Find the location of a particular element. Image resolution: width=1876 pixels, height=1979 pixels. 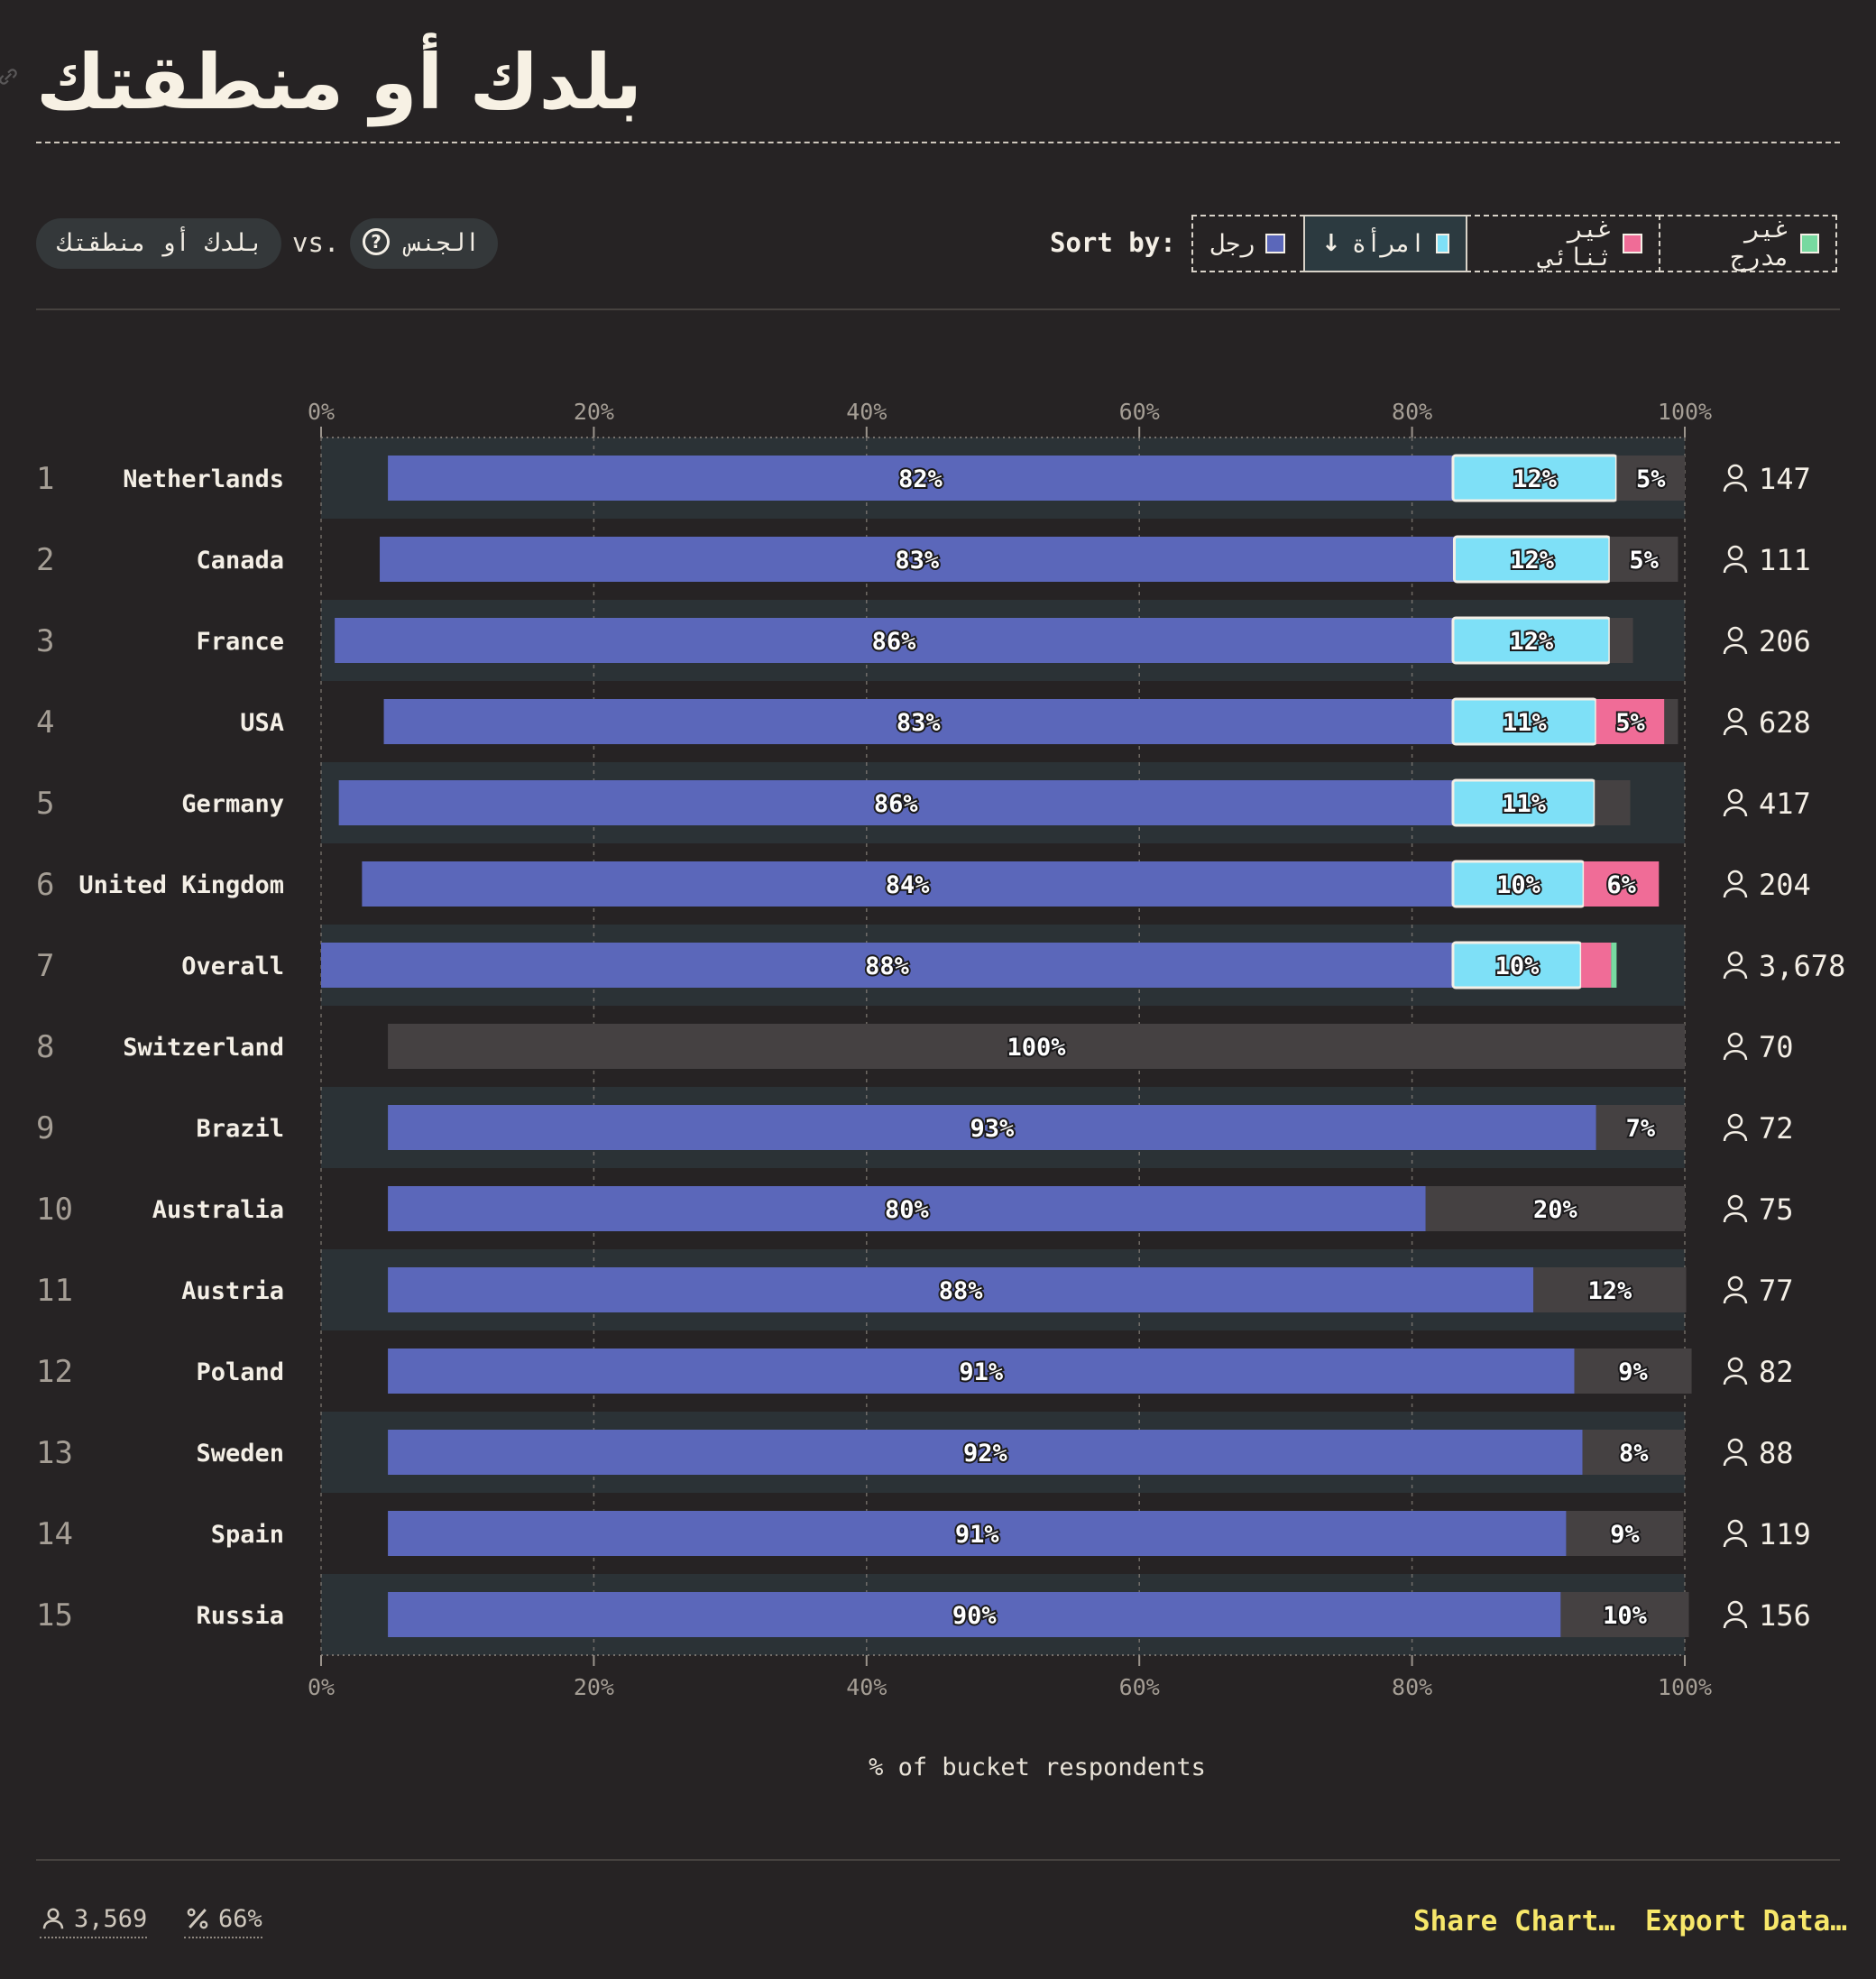

row-rank: 6 is located at coordinates (45, 885).